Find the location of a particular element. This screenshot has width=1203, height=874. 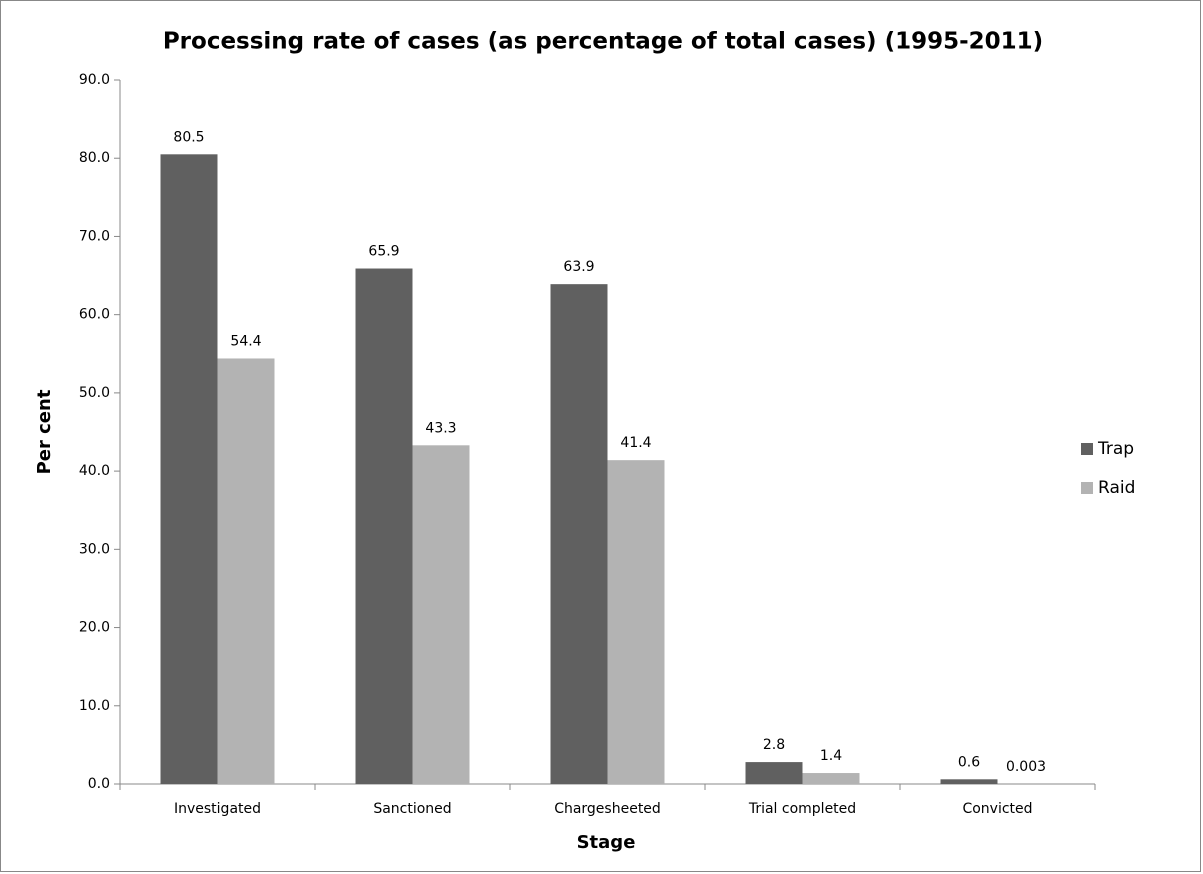

x-tick-label: Trial completed is located at coordinates (802, 809).